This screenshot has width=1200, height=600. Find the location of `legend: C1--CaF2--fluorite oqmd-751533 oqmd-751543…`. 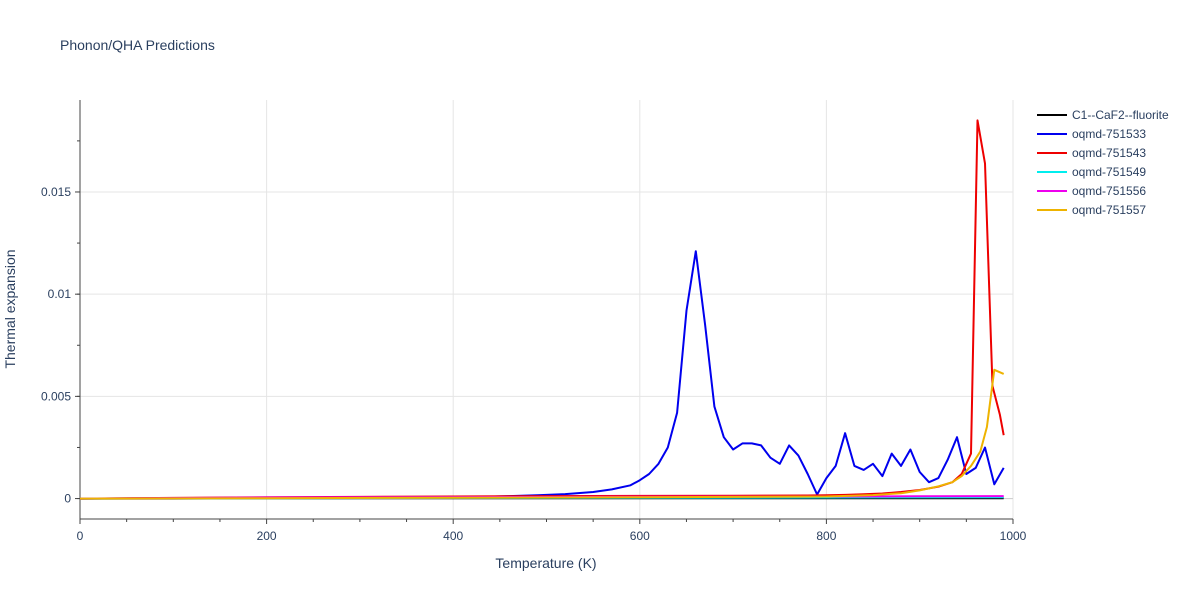

legend: C1--CaF2--fluorite oqmd-751533 oqmd-751543… is located at coordinates (1103, 162).